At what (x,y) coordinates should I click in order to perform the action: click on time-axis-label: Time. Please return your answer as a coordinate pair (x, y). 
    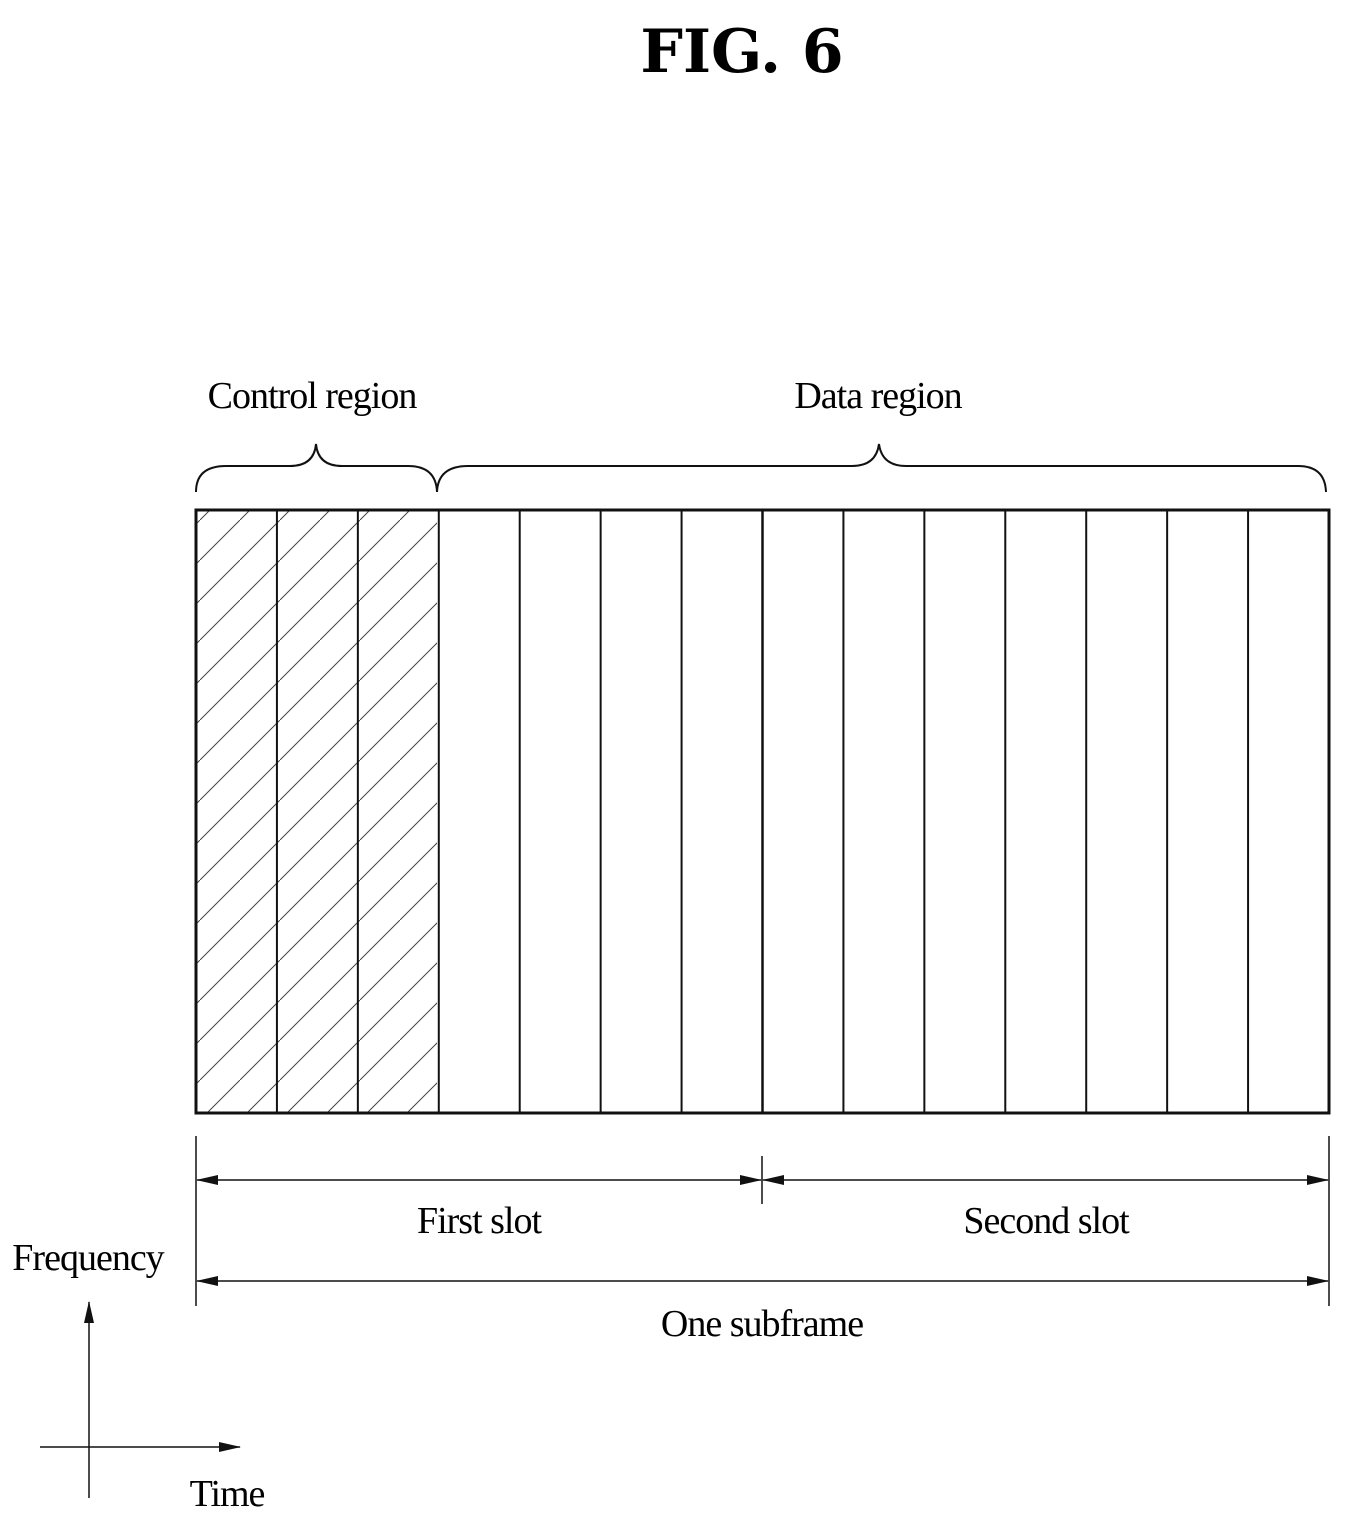
    Looking at the image, I should click on (227, 1494).